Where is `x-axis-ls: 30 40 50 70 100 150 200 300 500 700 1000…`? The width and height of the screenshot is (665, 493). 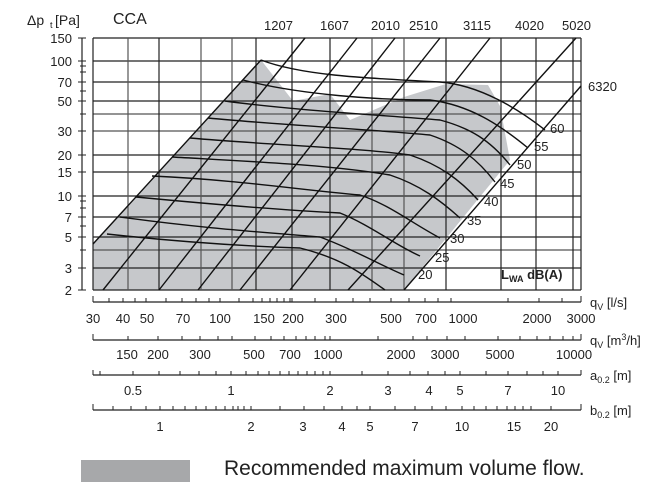
x-axis-ls: 30 40 50 70 100 150 200 300 500 700 1000… is located at coordinates (356, 310).